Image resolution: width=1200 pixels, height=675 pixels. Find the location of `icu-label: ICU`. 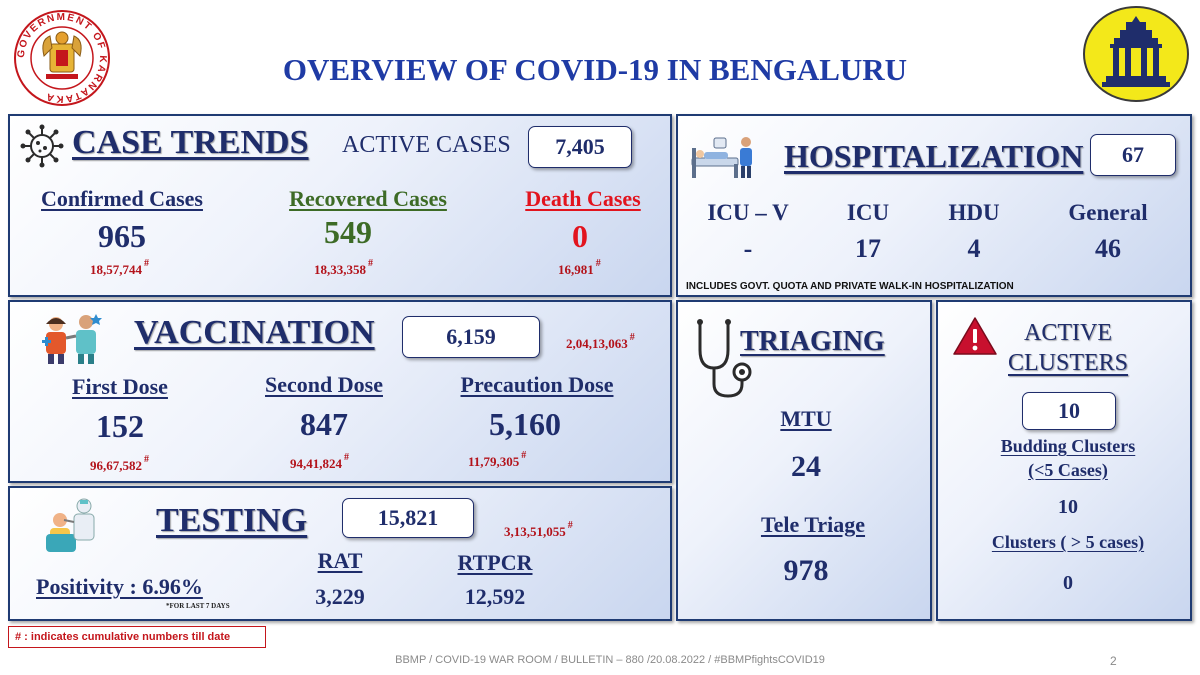

icu-label: ICU is located at coordinates (868, 212).